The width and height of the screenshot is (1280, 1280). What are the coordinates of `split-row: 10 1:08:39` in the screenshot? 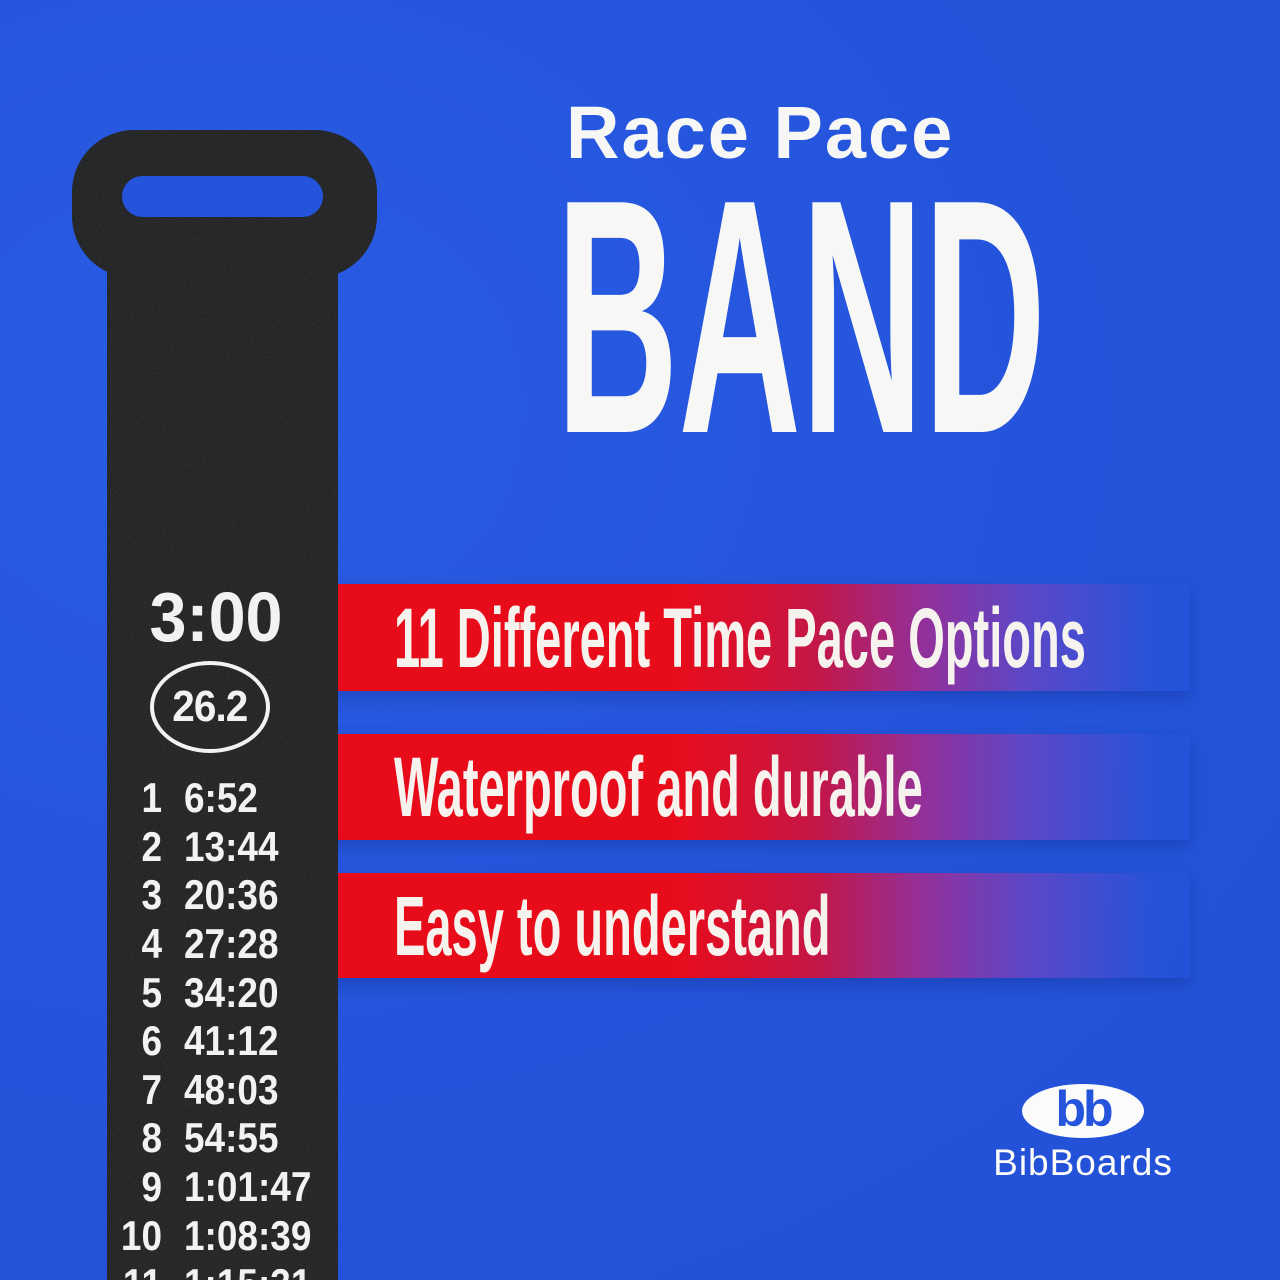 It's located at (222, 1235).